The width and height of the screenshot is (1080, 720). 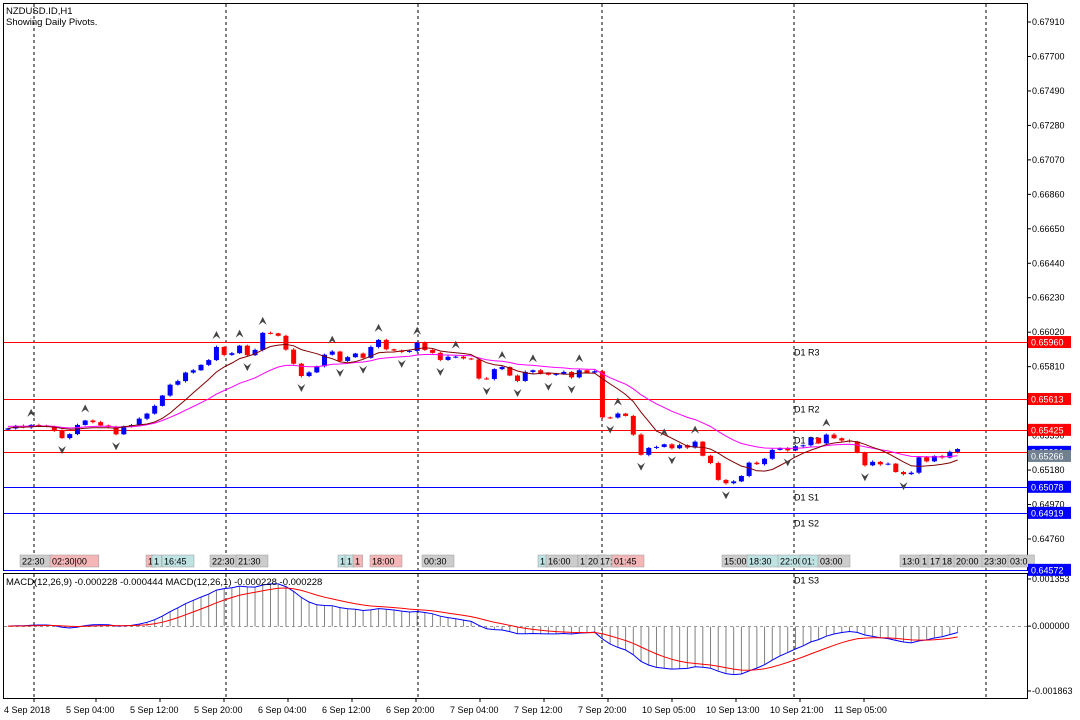 What do you see at coordinates (1048, 367) in the screenshot?
I see `y-axis-label: 0.65810` at bounding box center [1048, 367].